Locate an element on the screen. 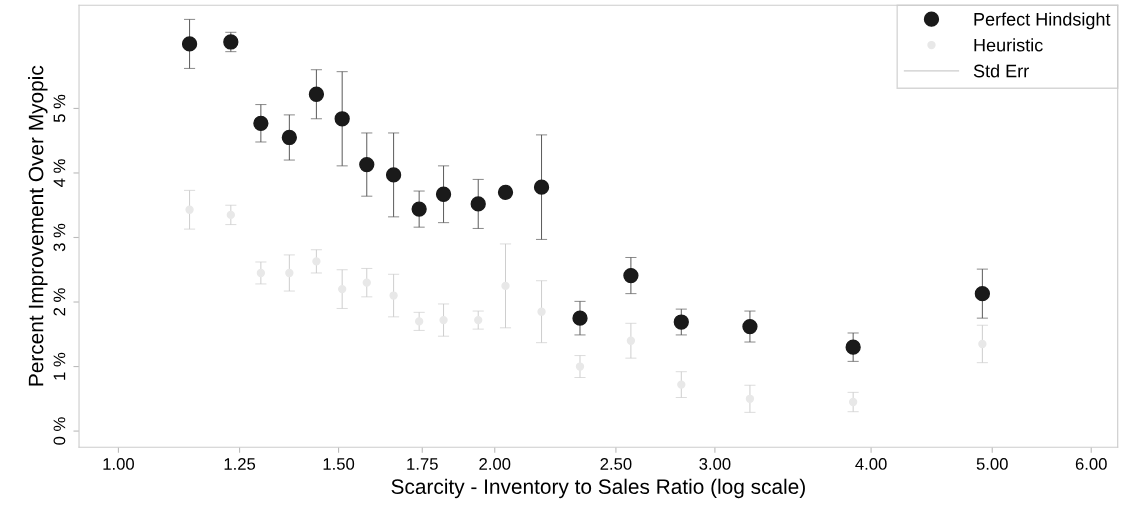  x-tick-label: 2.00 is located at coordinates (495, 464).